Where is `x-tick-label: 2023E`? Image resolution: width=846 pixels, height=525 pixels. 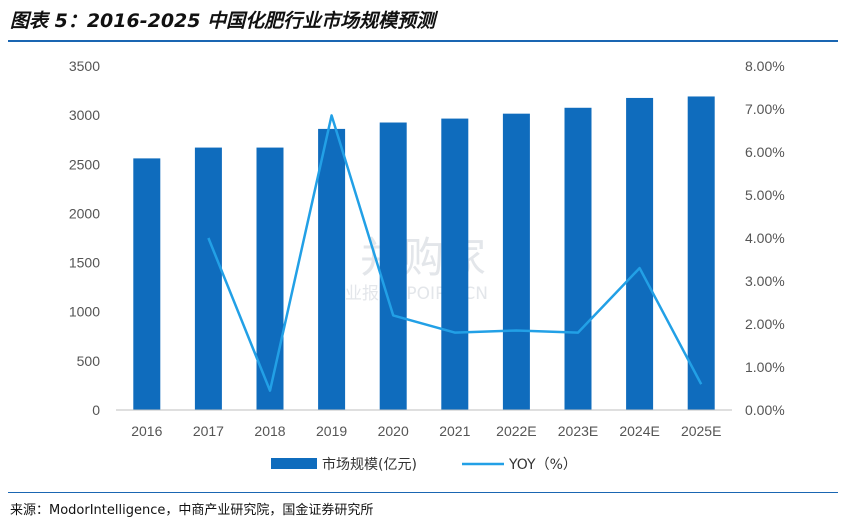
x-tick-label: 2023E is located at coordinates (578, 431).